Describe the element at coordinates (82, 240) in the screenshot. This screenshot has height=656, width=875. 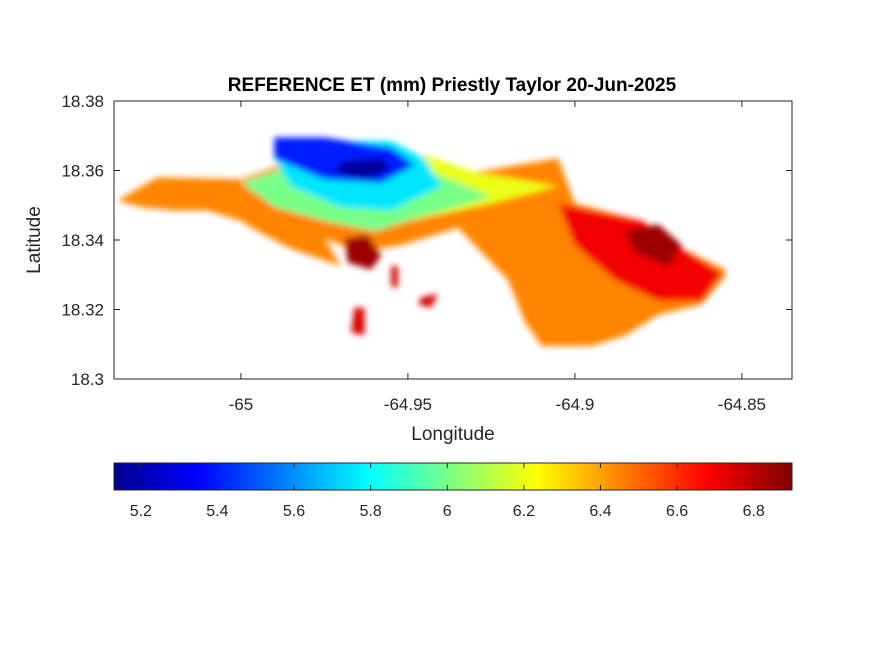
I see `y-tick-label: 18.34` at that location.